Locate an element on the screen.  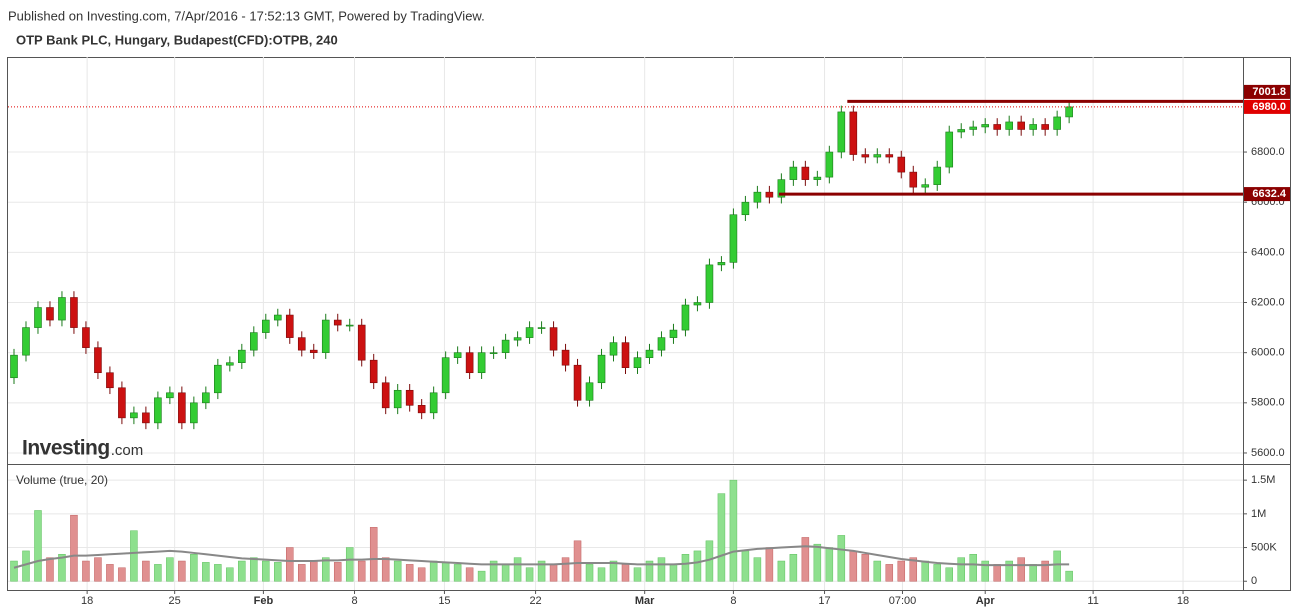
x-tick-label: Mar is located at coordinates (645, 601).